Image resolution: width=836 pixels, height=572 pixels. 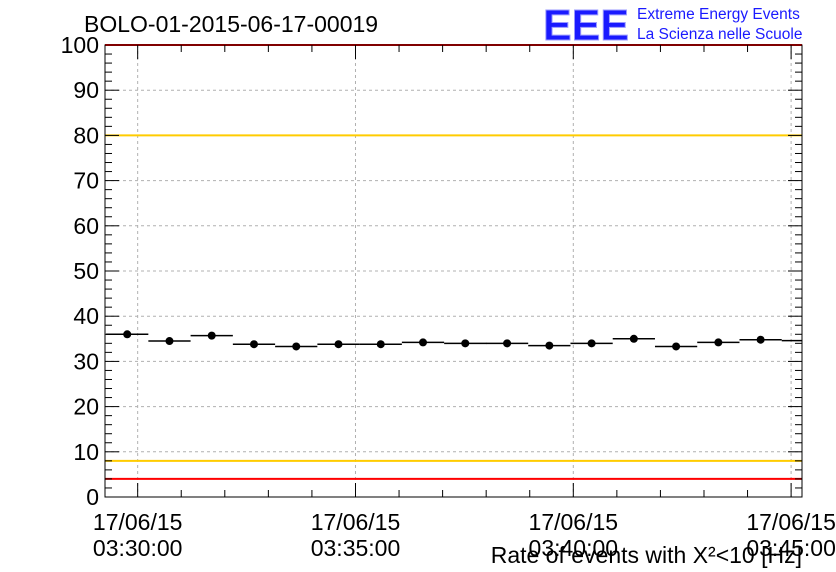 What do you see at coordinates (92, 497) in the screenshot?
I see `y-tick-label: 0` at bounding box center [92, 497].